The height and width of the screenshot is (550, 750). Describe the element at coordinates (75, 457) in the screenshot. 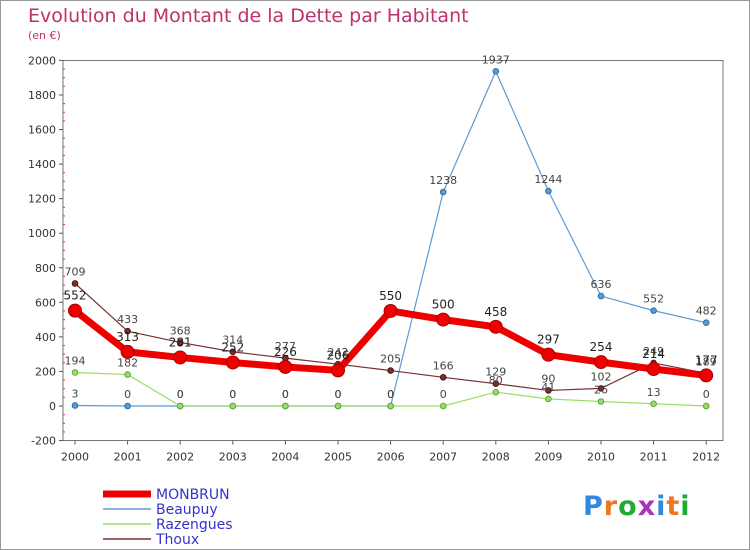

I see `x-tick-label: 2000` at that location.